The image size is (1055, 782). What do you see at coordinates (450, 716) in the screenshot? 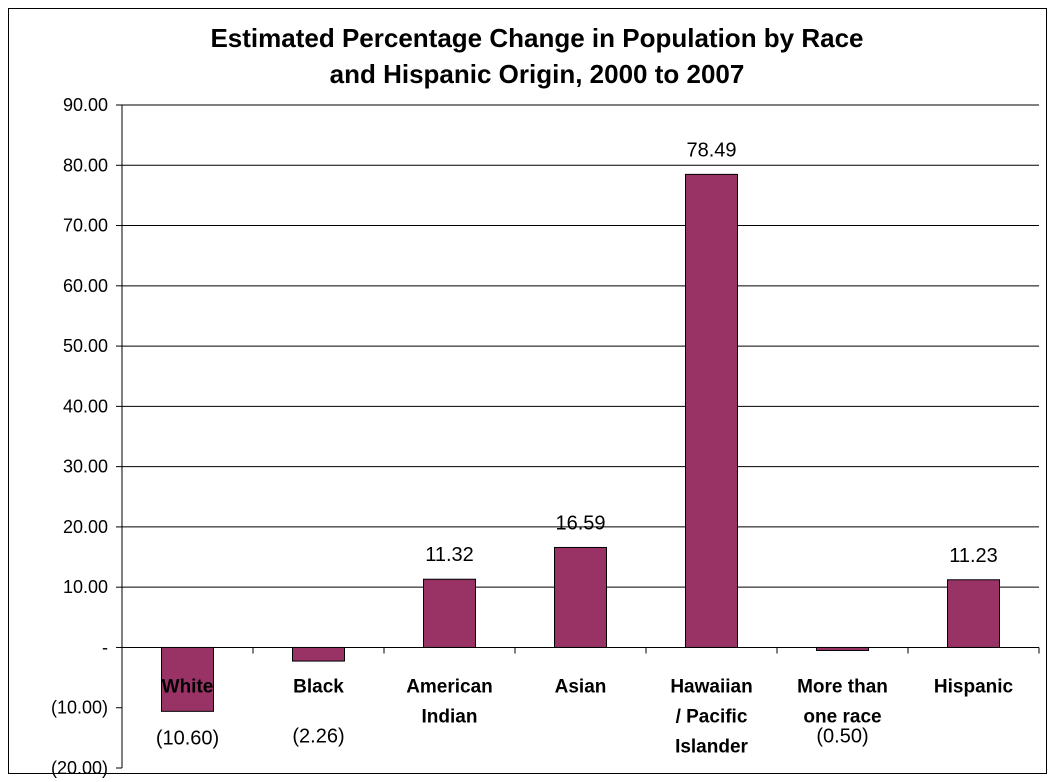
I see `category-label: Indian` at bounding box center [450, 716].